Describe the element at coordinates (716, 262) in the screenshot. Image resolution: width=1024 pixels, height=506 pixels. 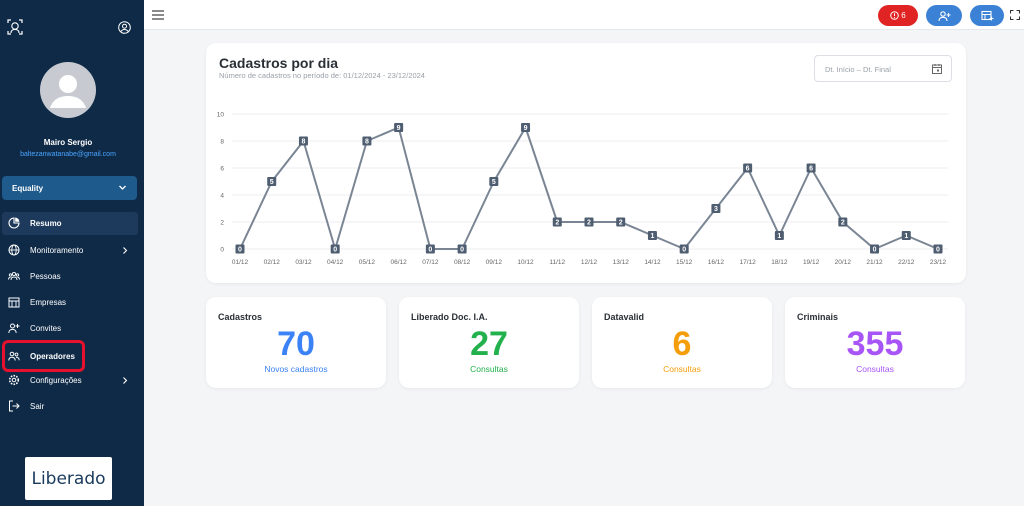
I see `x-tick-label: 16/12` at that location.